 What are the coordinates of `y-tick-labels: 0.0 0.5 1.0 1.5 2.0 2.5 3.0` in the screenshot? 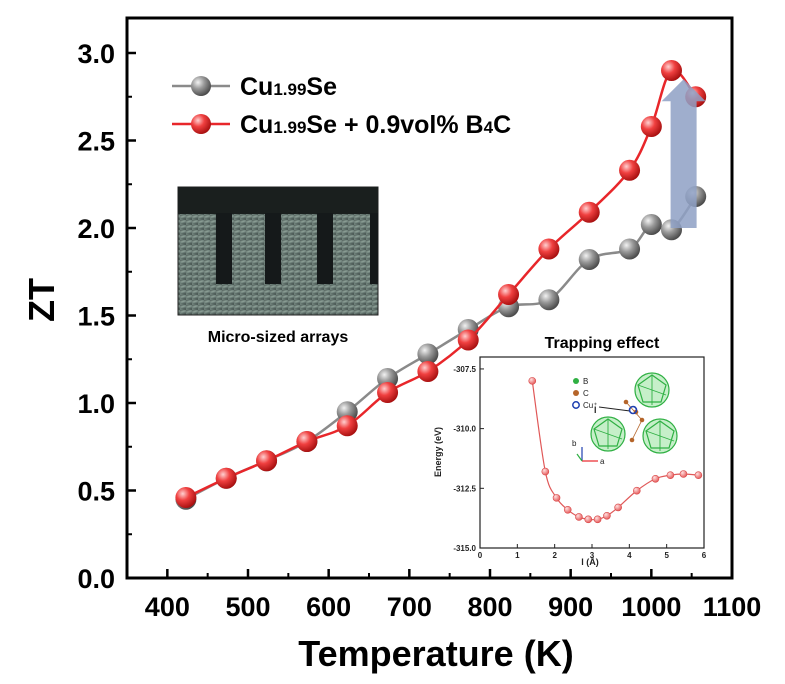 It's located at (96, 316).